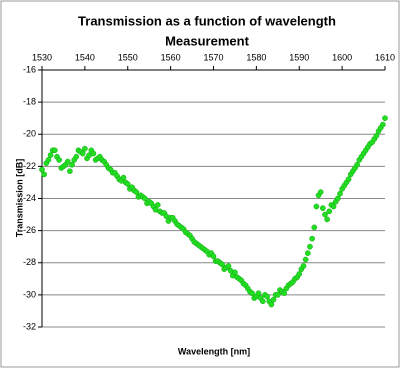  Describe the element at coordinates (213, 57) in the screenshot. I see `x-tick-label: 1570` at that location.